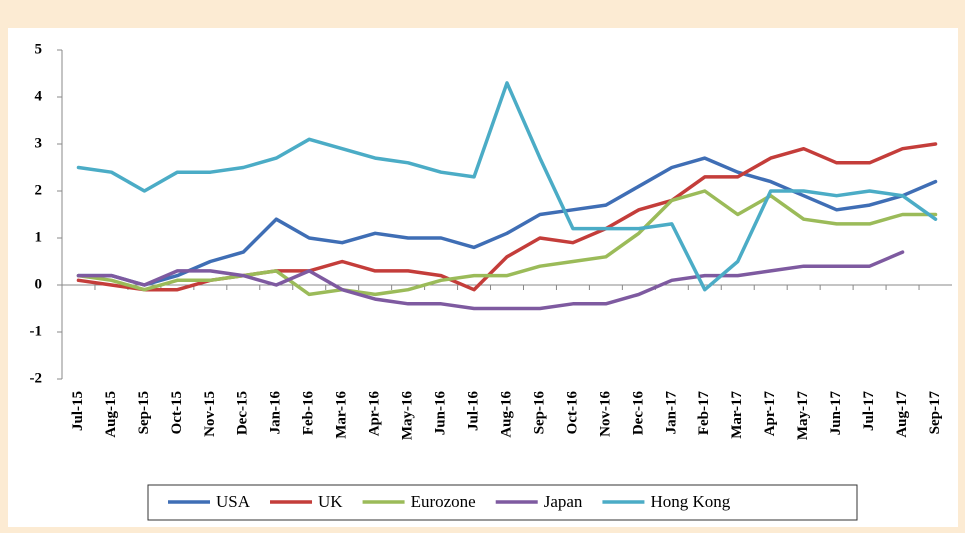 Image resolution: width=965 pixels, height=533 pixels. What do you see at coordinates (276, 413) in the screenshot?
I see `x-tick-label: Jan-16` at bounding box center [276, 413].